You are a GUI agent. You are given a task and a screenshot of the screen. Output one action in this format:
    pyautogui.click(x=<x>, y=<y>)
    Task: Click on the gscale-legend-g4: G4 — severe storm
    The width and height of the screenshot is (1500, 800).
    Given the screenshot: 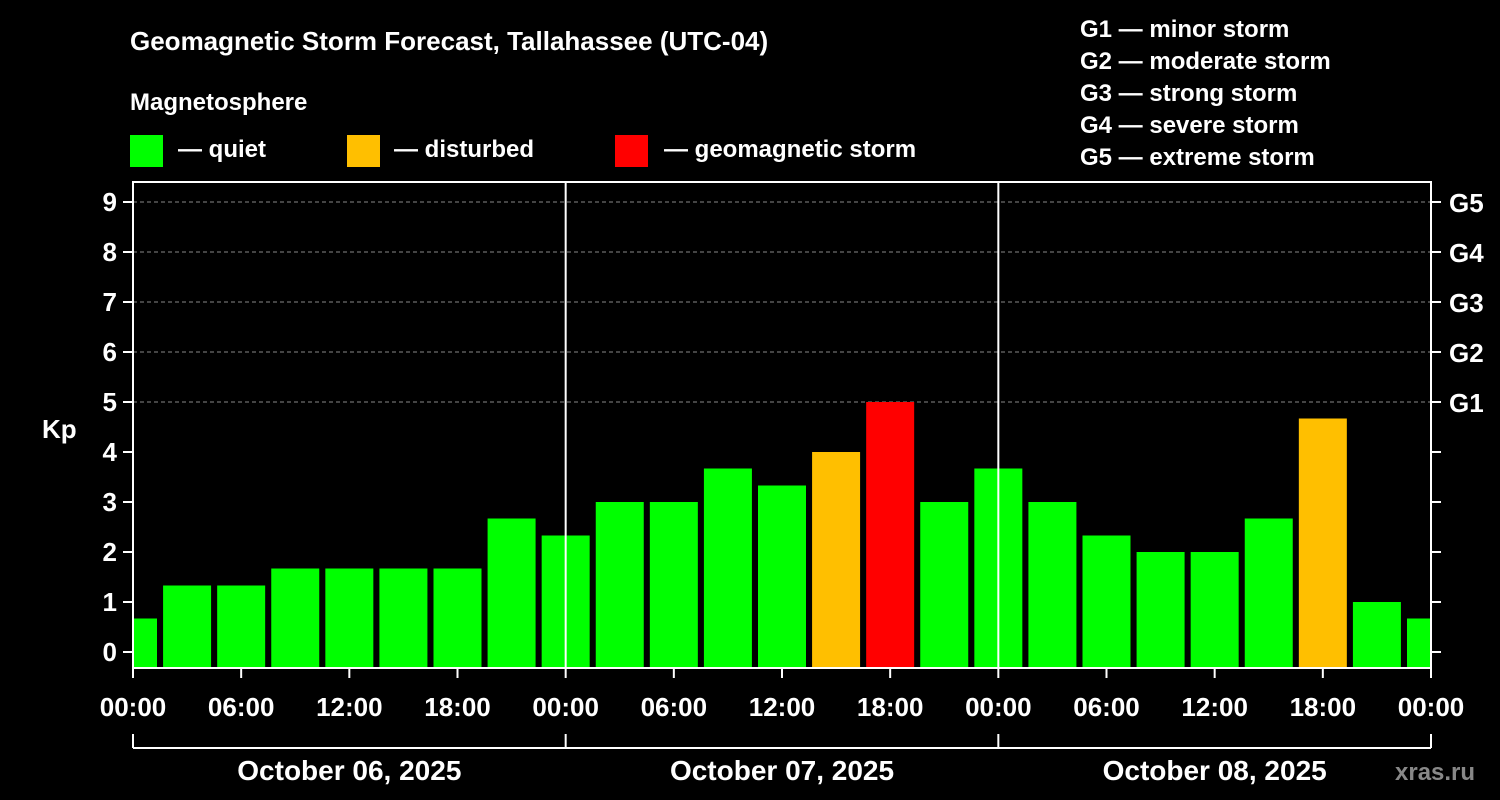 What is the action you would take?
    pyautogui.click(x=1189, y=125)
    